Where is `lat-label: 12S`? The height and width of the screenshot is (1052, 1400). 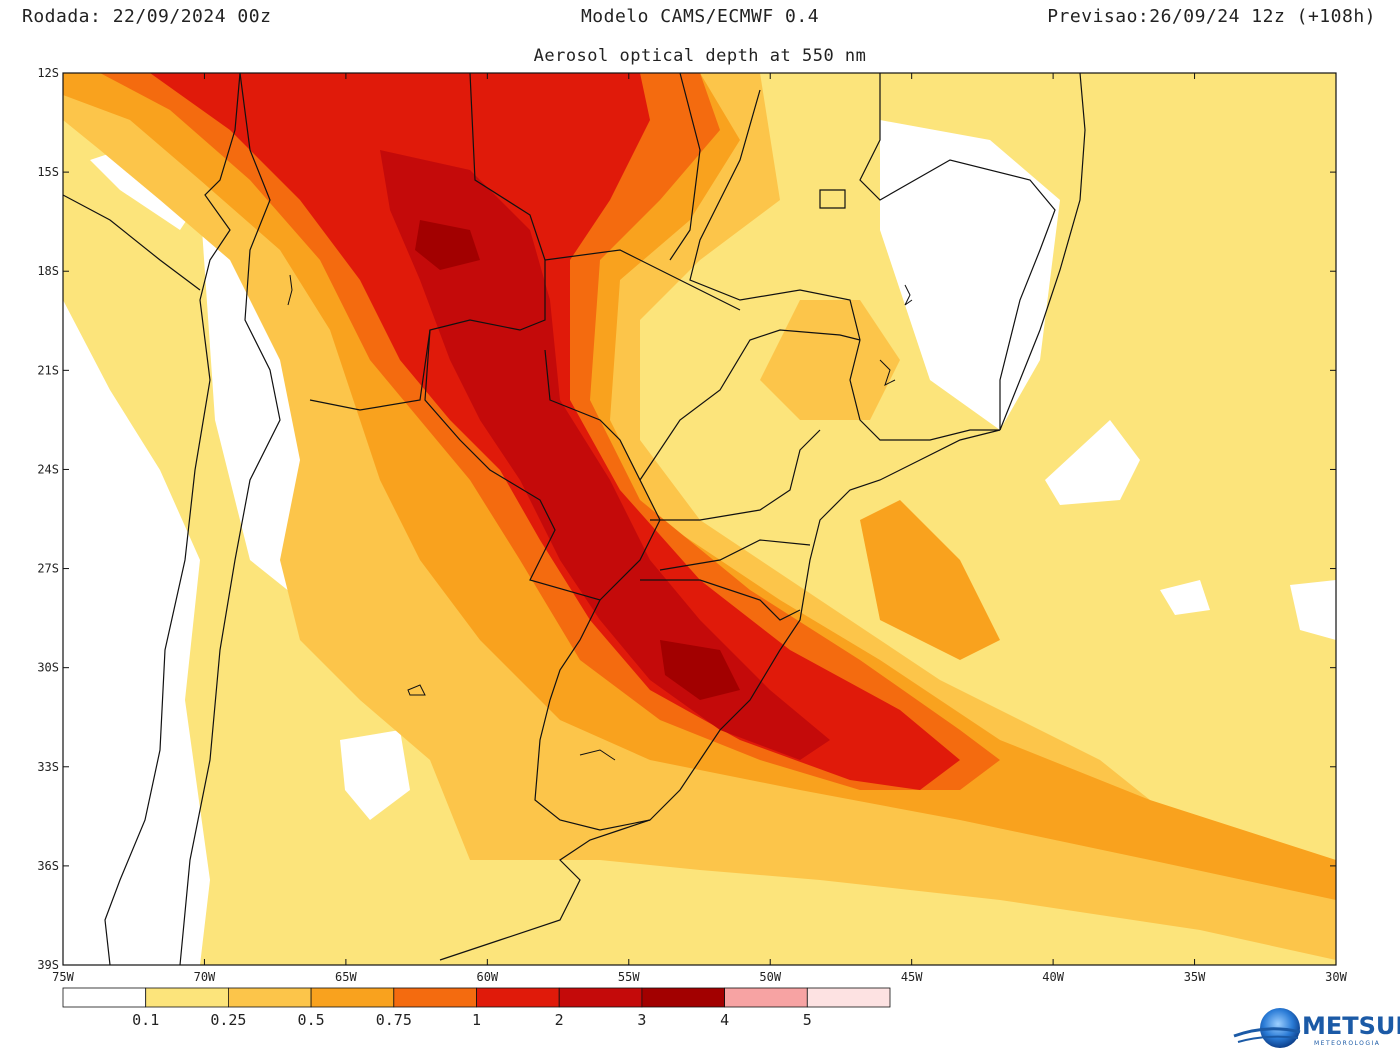 lat-label: 12S is located at coordinates (48, 73).